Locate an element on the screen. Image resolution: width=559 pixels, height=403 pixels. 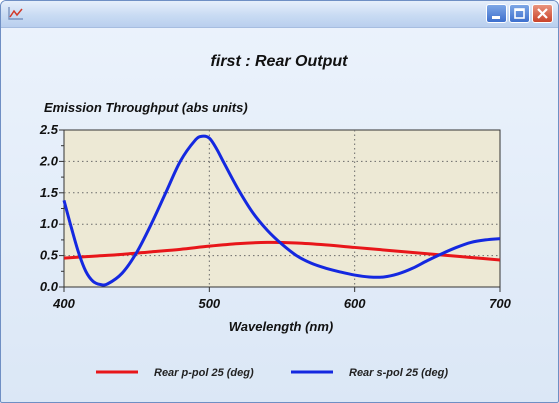
maximize-icon is located at coordinates (519, 13).